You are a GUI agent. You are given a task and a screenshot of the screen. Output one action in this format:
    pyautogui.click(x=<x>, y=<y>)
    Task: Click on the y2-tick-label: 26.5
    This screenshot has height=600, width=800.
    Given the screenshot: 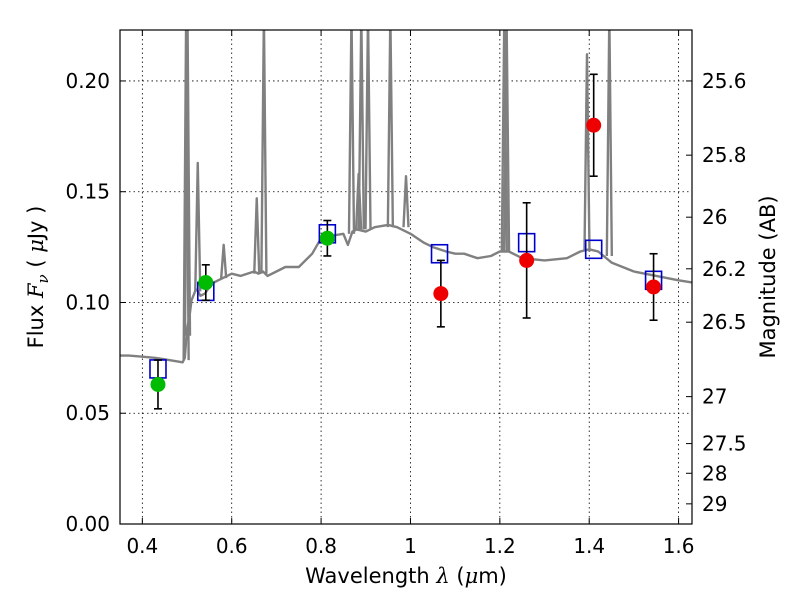 What is the action you would take?
    pyautogui.click(x=724, y=322)
    